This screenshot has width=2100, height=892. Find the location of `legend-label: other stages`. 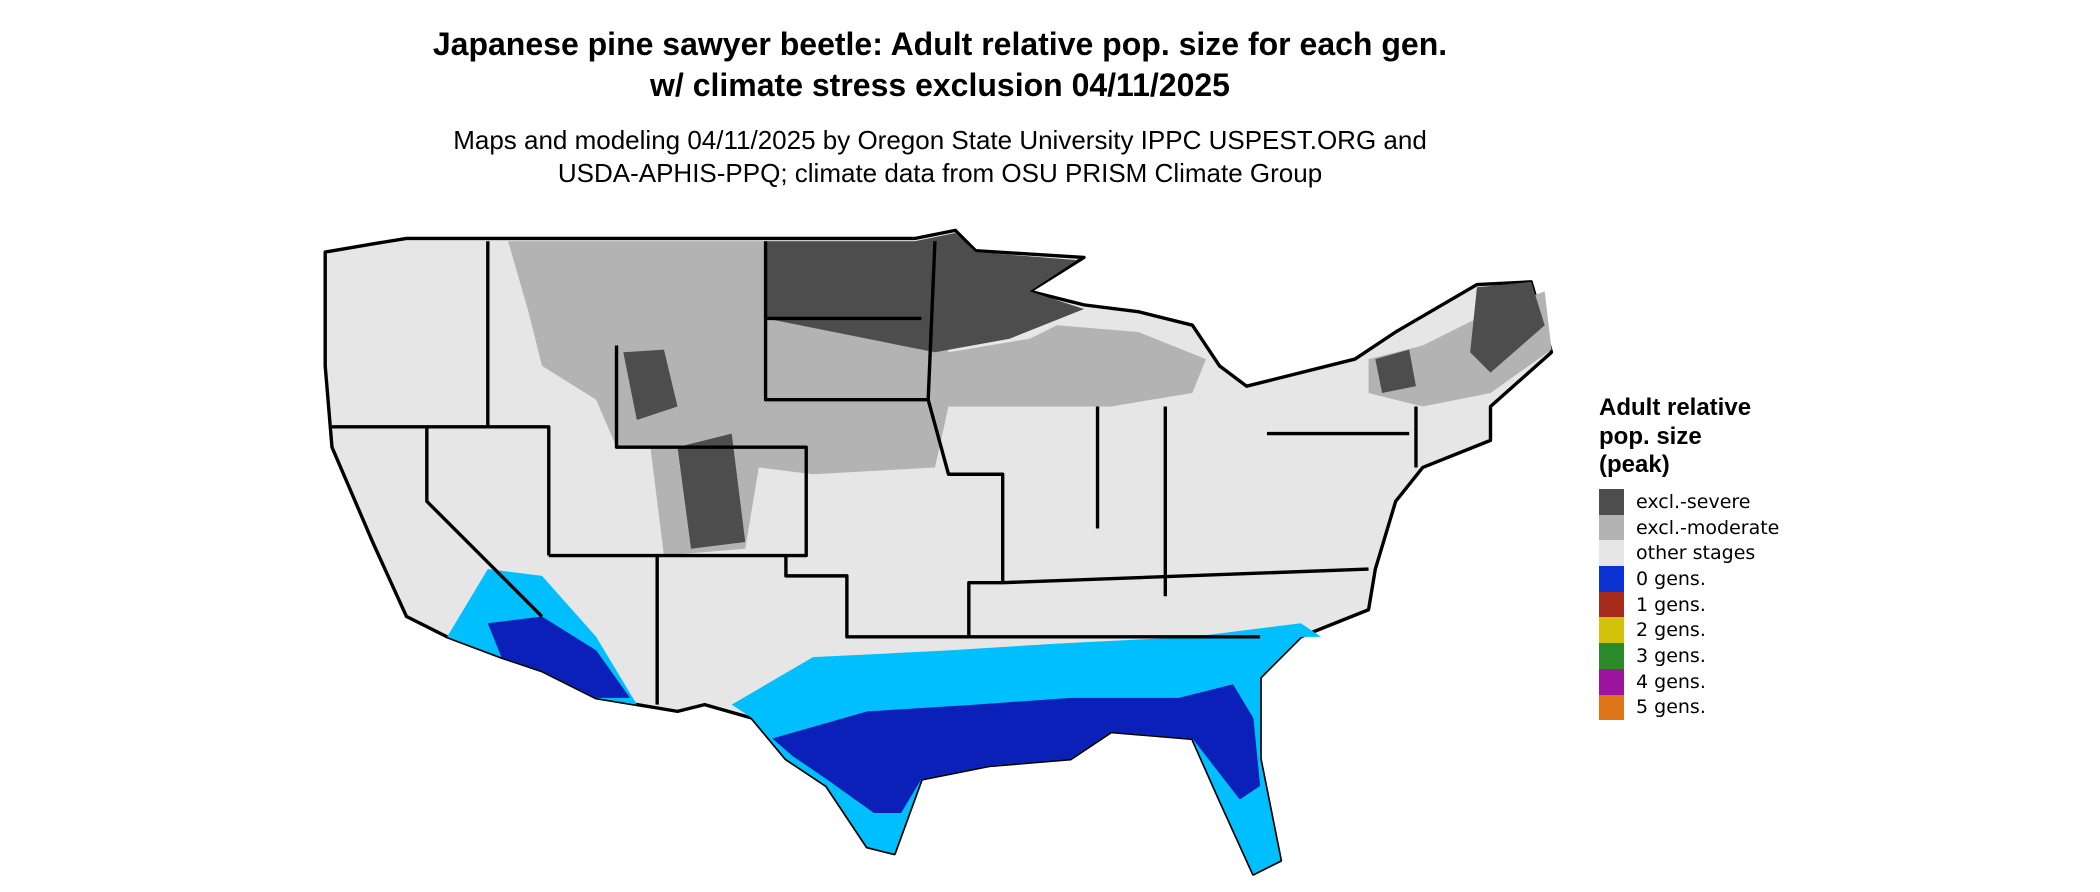

legend-label: other stages is located at coordinates (1696, 553).